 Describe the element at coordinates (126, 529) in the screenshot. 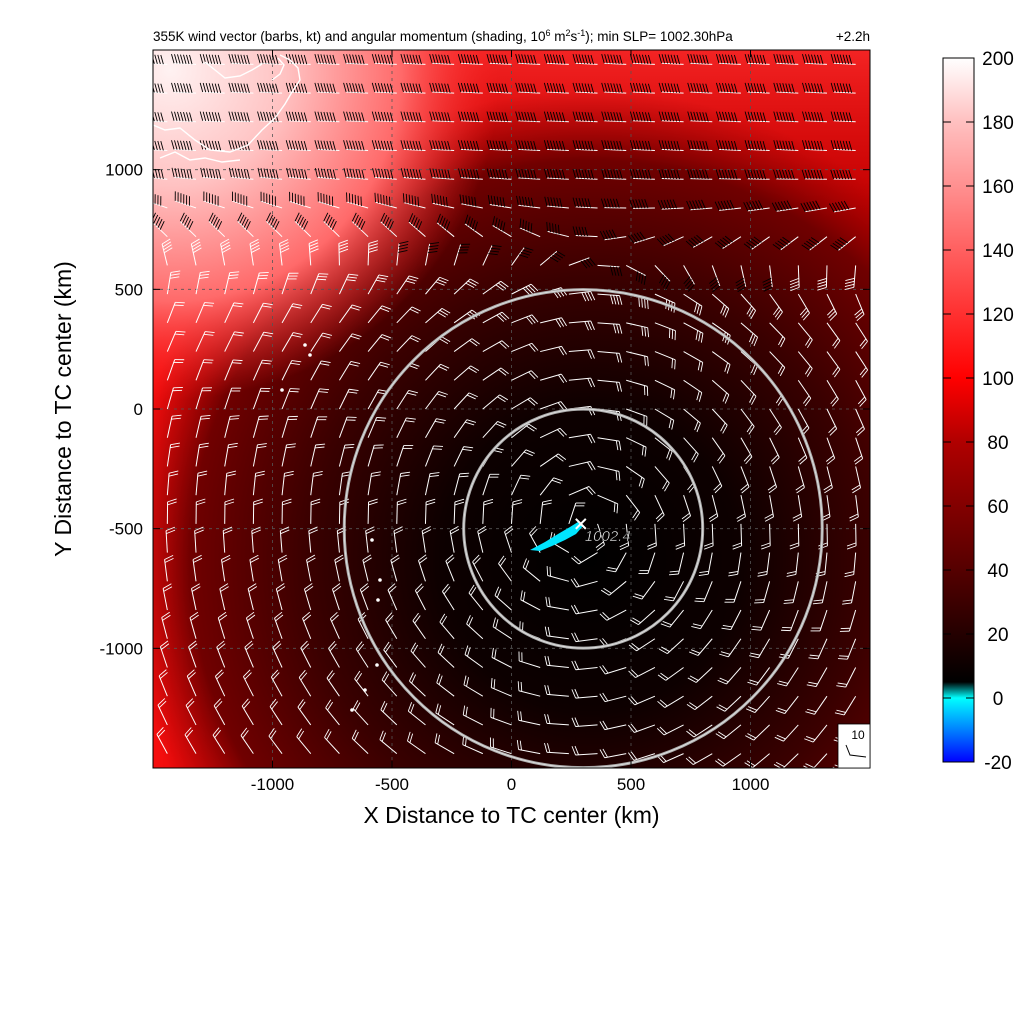

I see `y-tick-label: -500` at that location.